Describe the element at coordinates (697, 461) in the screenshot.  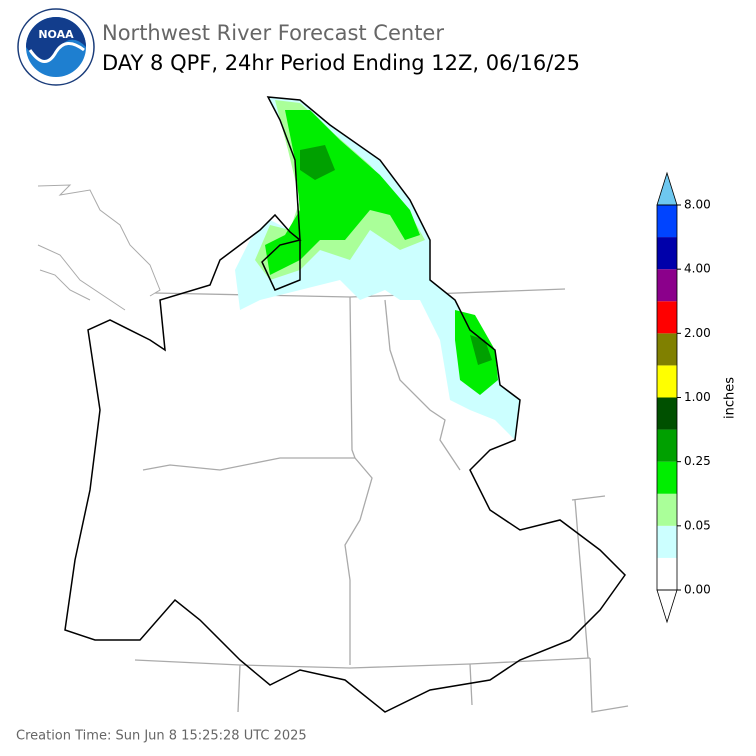
I see `colorbar-tick-label: 0.25` at that location.